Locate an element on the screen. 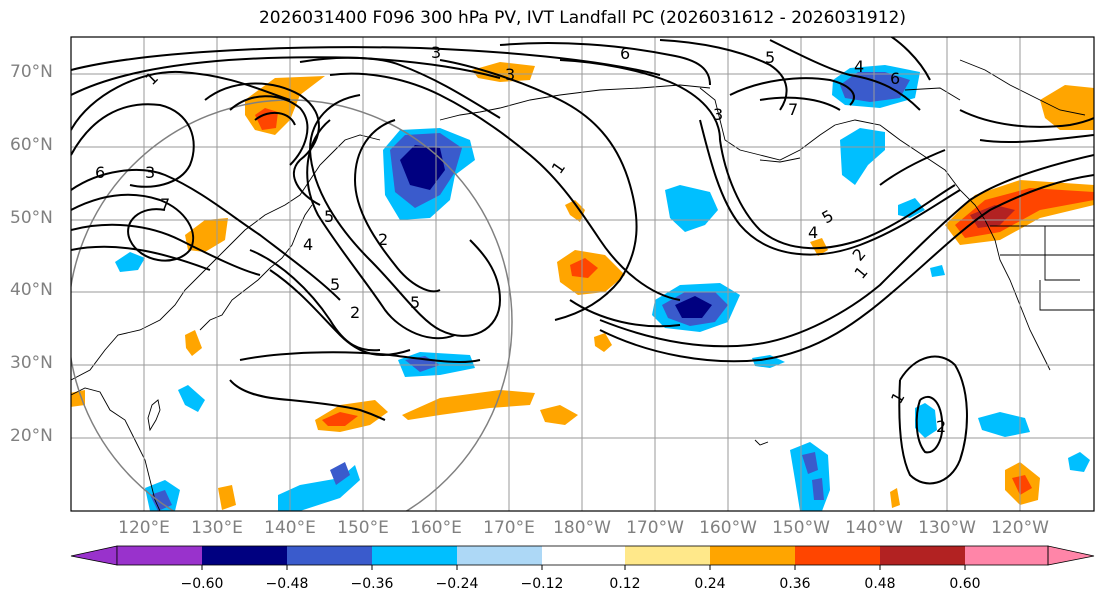 This screenshot has width=1105, height=604. lon-label: 140°W is located at coordinates (874, 528).